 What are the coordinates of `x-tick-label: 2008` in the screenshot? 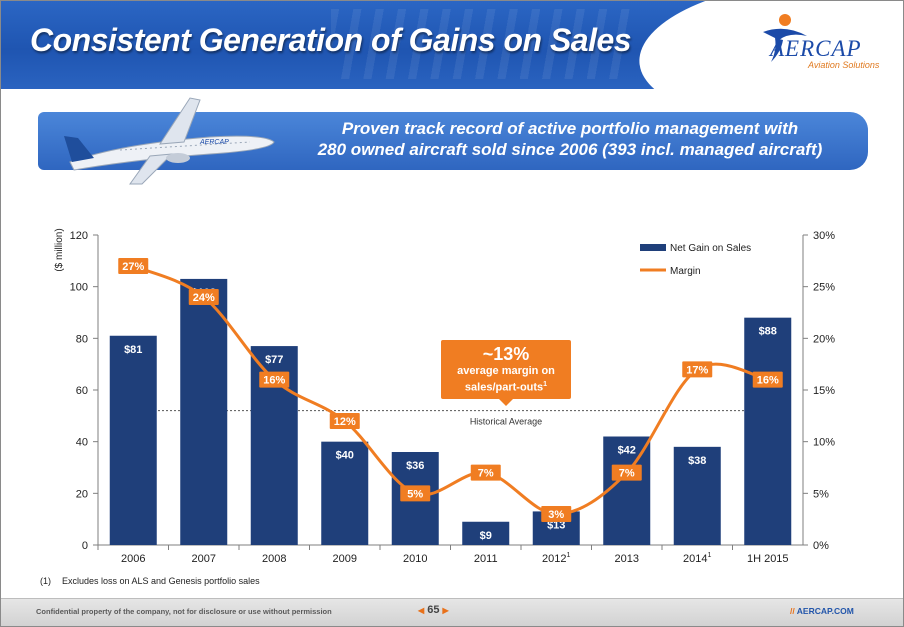 It's located at (274, 559).